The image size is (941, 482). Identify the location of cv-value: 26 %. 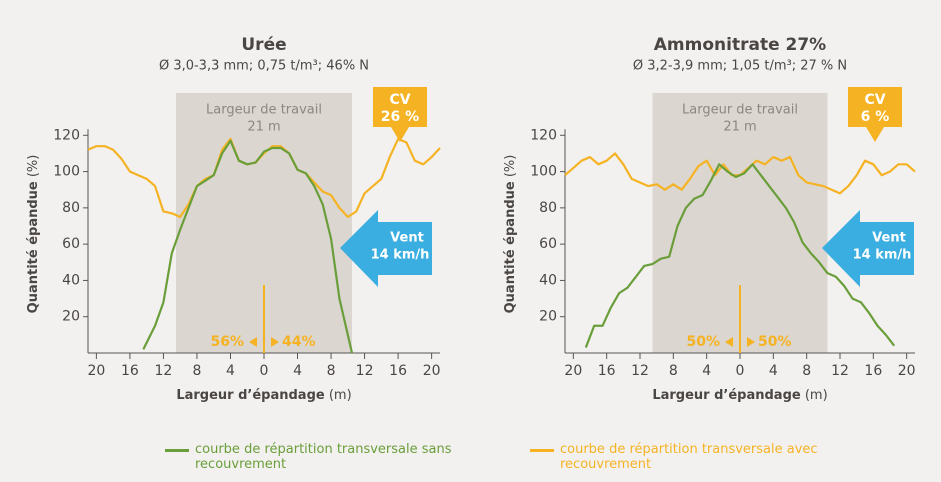
(400, 117).